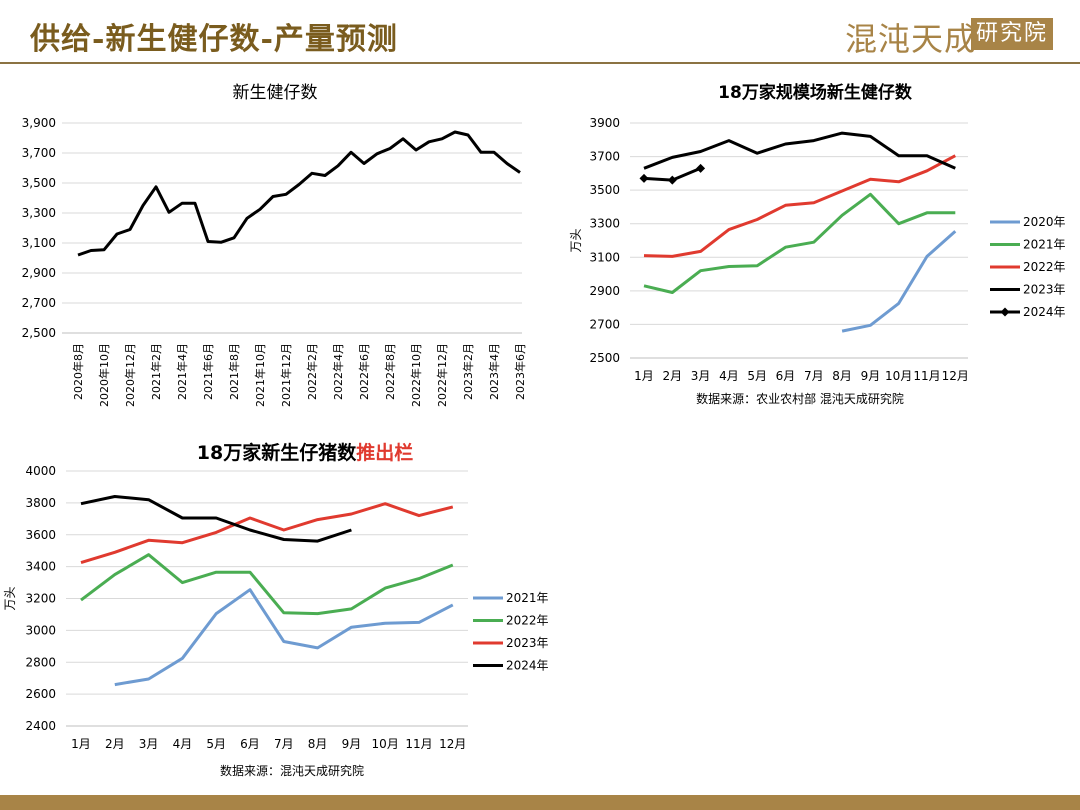  Describe the element at coordinates (39, 153) in the screenshot. I see `y-tick-label: 3,700` at that location.